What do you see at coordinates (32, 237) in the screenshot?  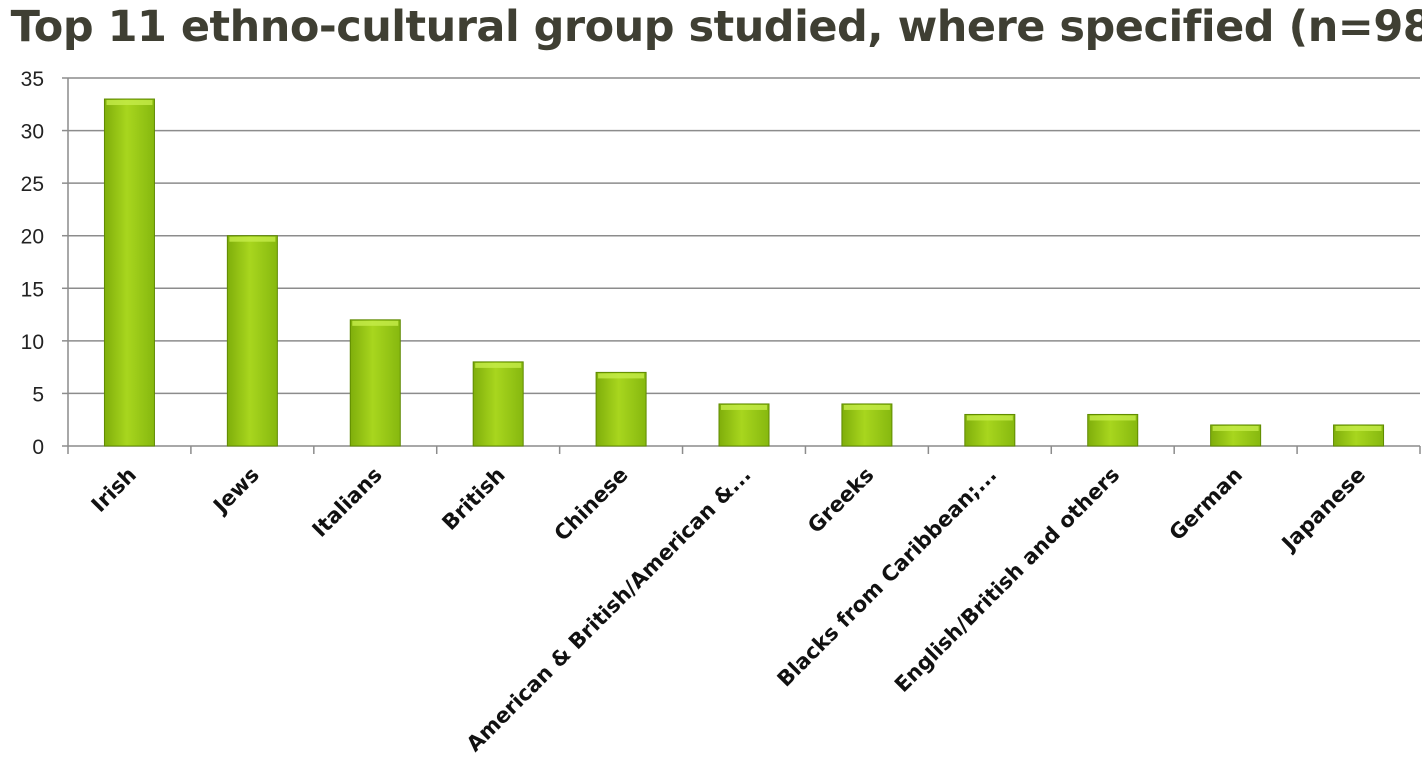 I see `y-tick-label: 20` at bounding box center [32, 237].